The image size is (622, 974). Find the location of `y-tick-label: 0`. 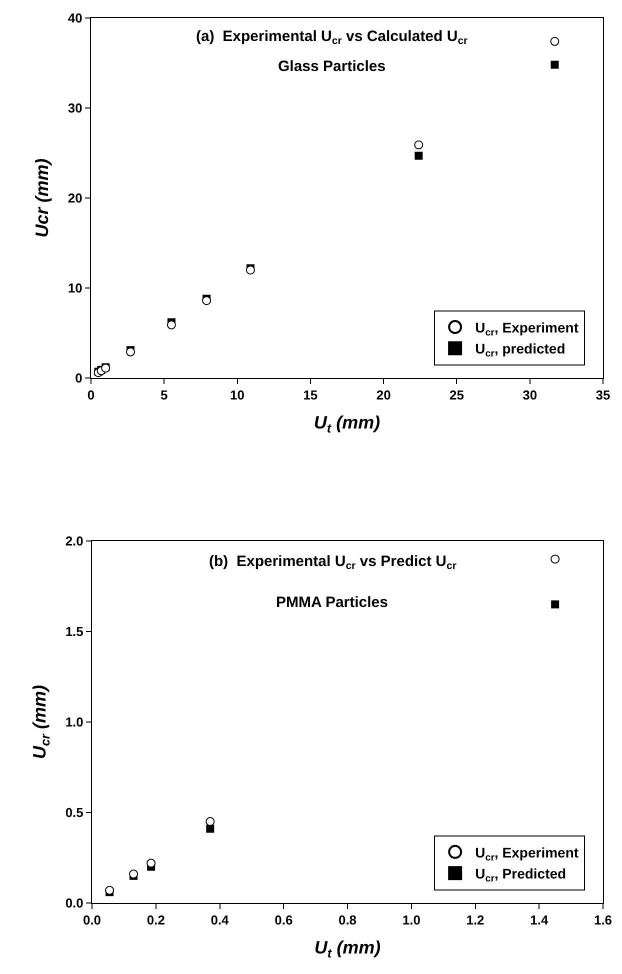

y-tick-label: 0 is located at coordinates (78, 378).